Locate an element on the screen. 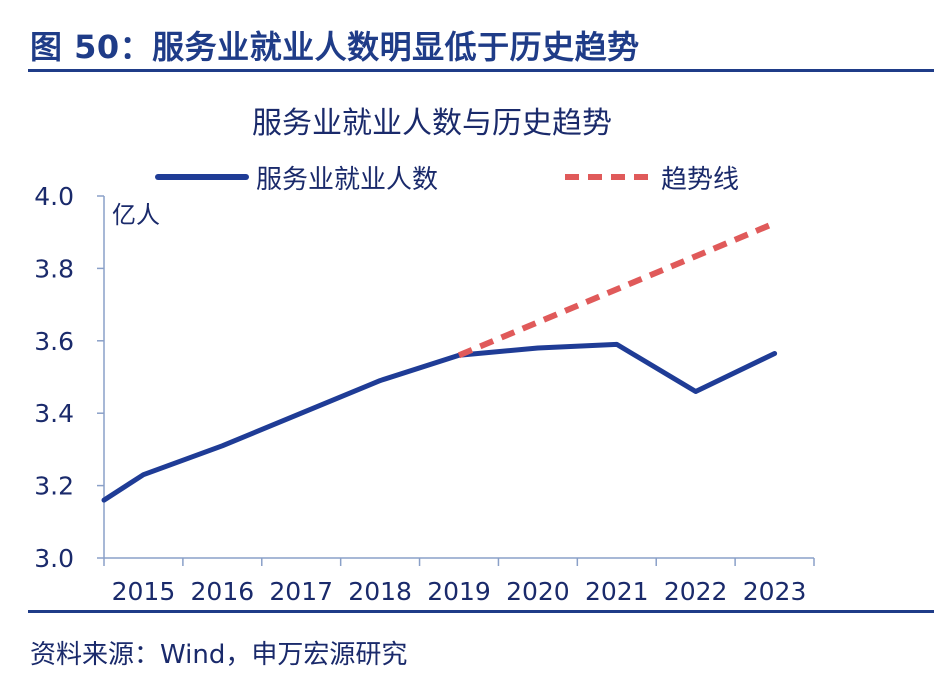 This screenshot has width=951, height=698. x-tick-label: 2021 is located at coordinates (617, 591).